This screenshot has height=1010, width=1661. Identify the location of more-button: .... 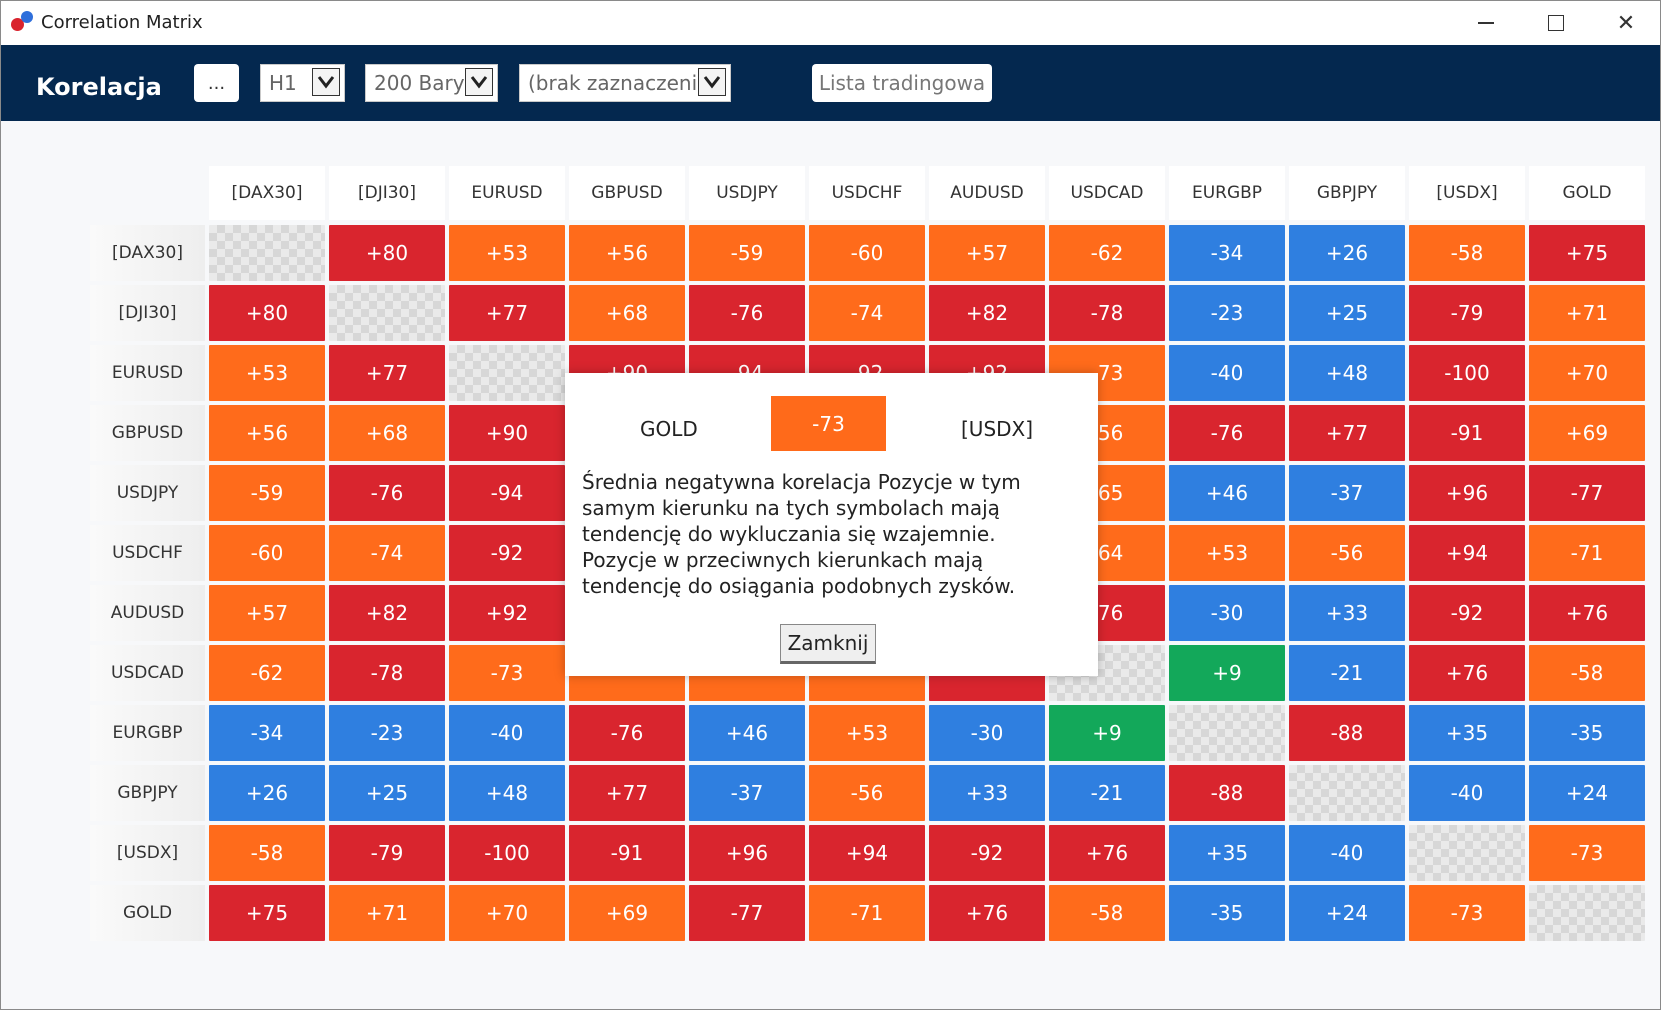
(216, 83).